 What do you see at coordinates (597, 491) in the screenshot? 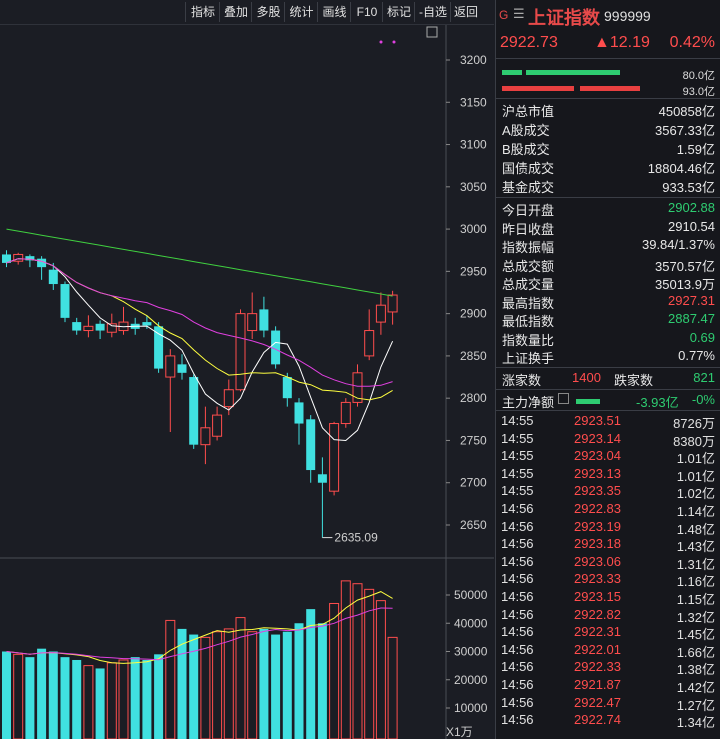
I see `trade-price: 2923.35` at bounding box center [597, 491].